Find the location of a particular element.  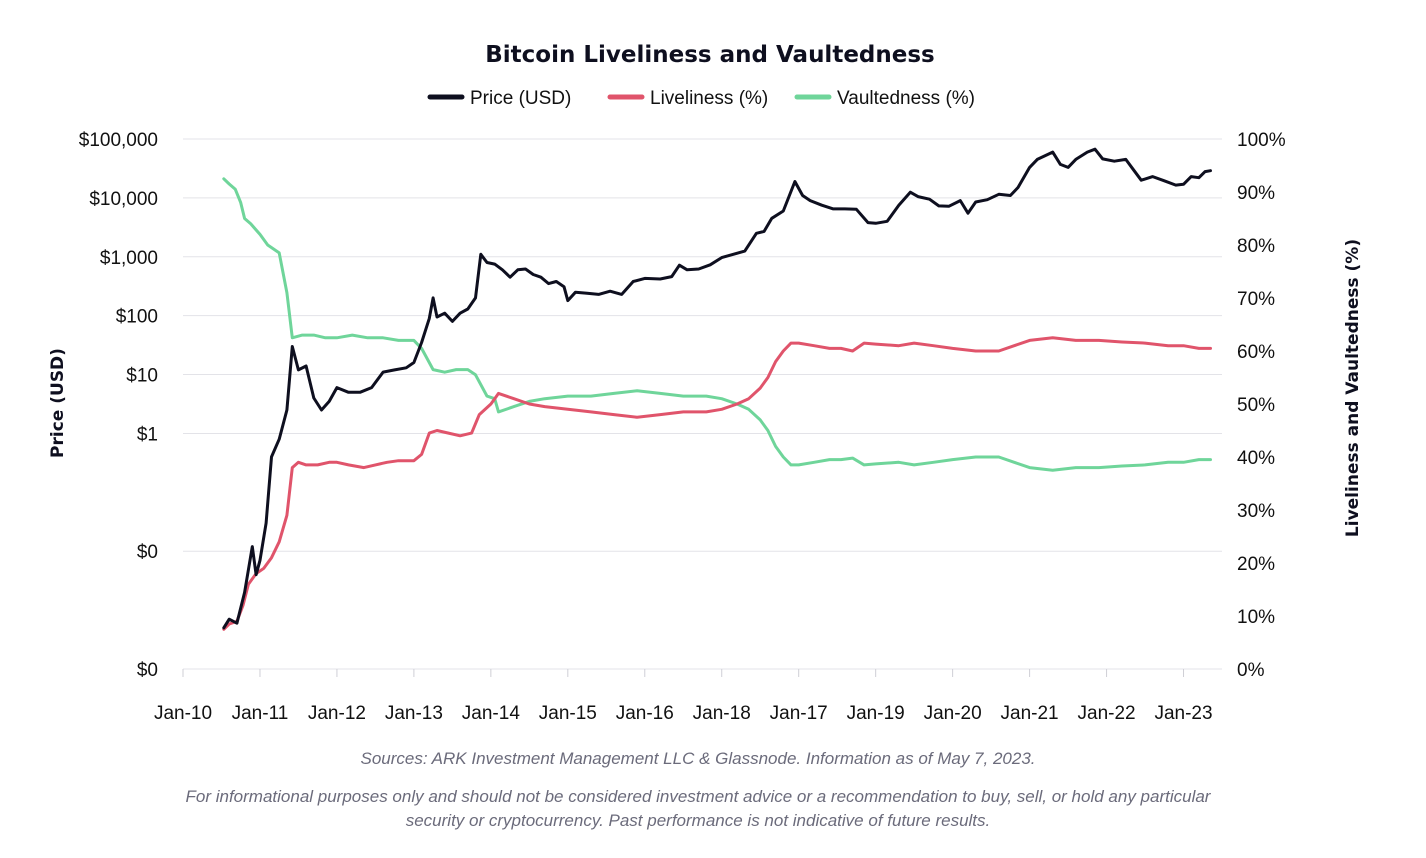

x-tick-label: Jan-20 is located at coordinates (953, 713).